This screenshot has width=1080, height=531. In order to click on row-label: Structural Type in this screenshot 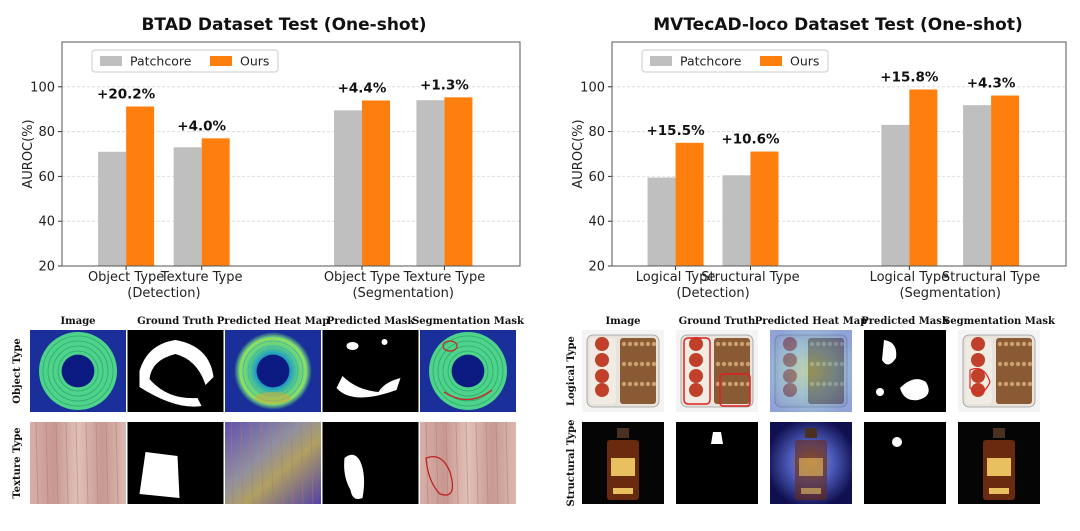, I will do `click(571, 463)`.